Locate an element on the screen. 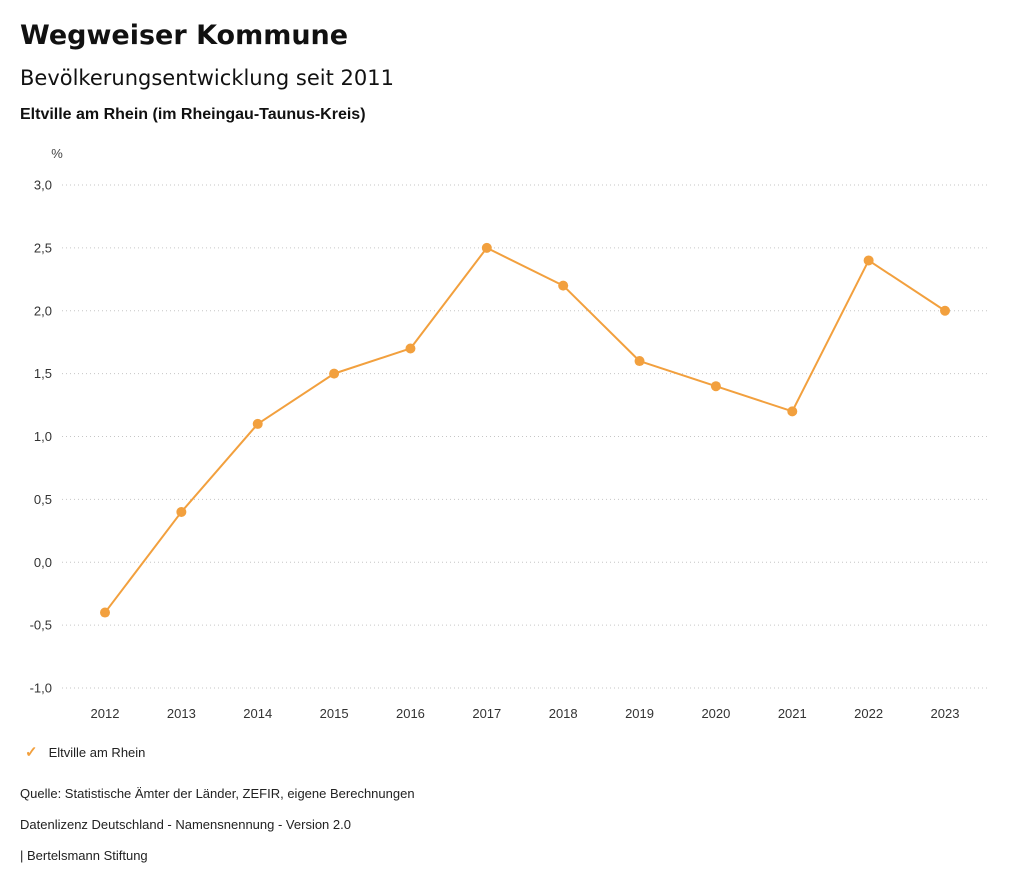  x-tick-label: 2014 is located at coordinates (257, 713).